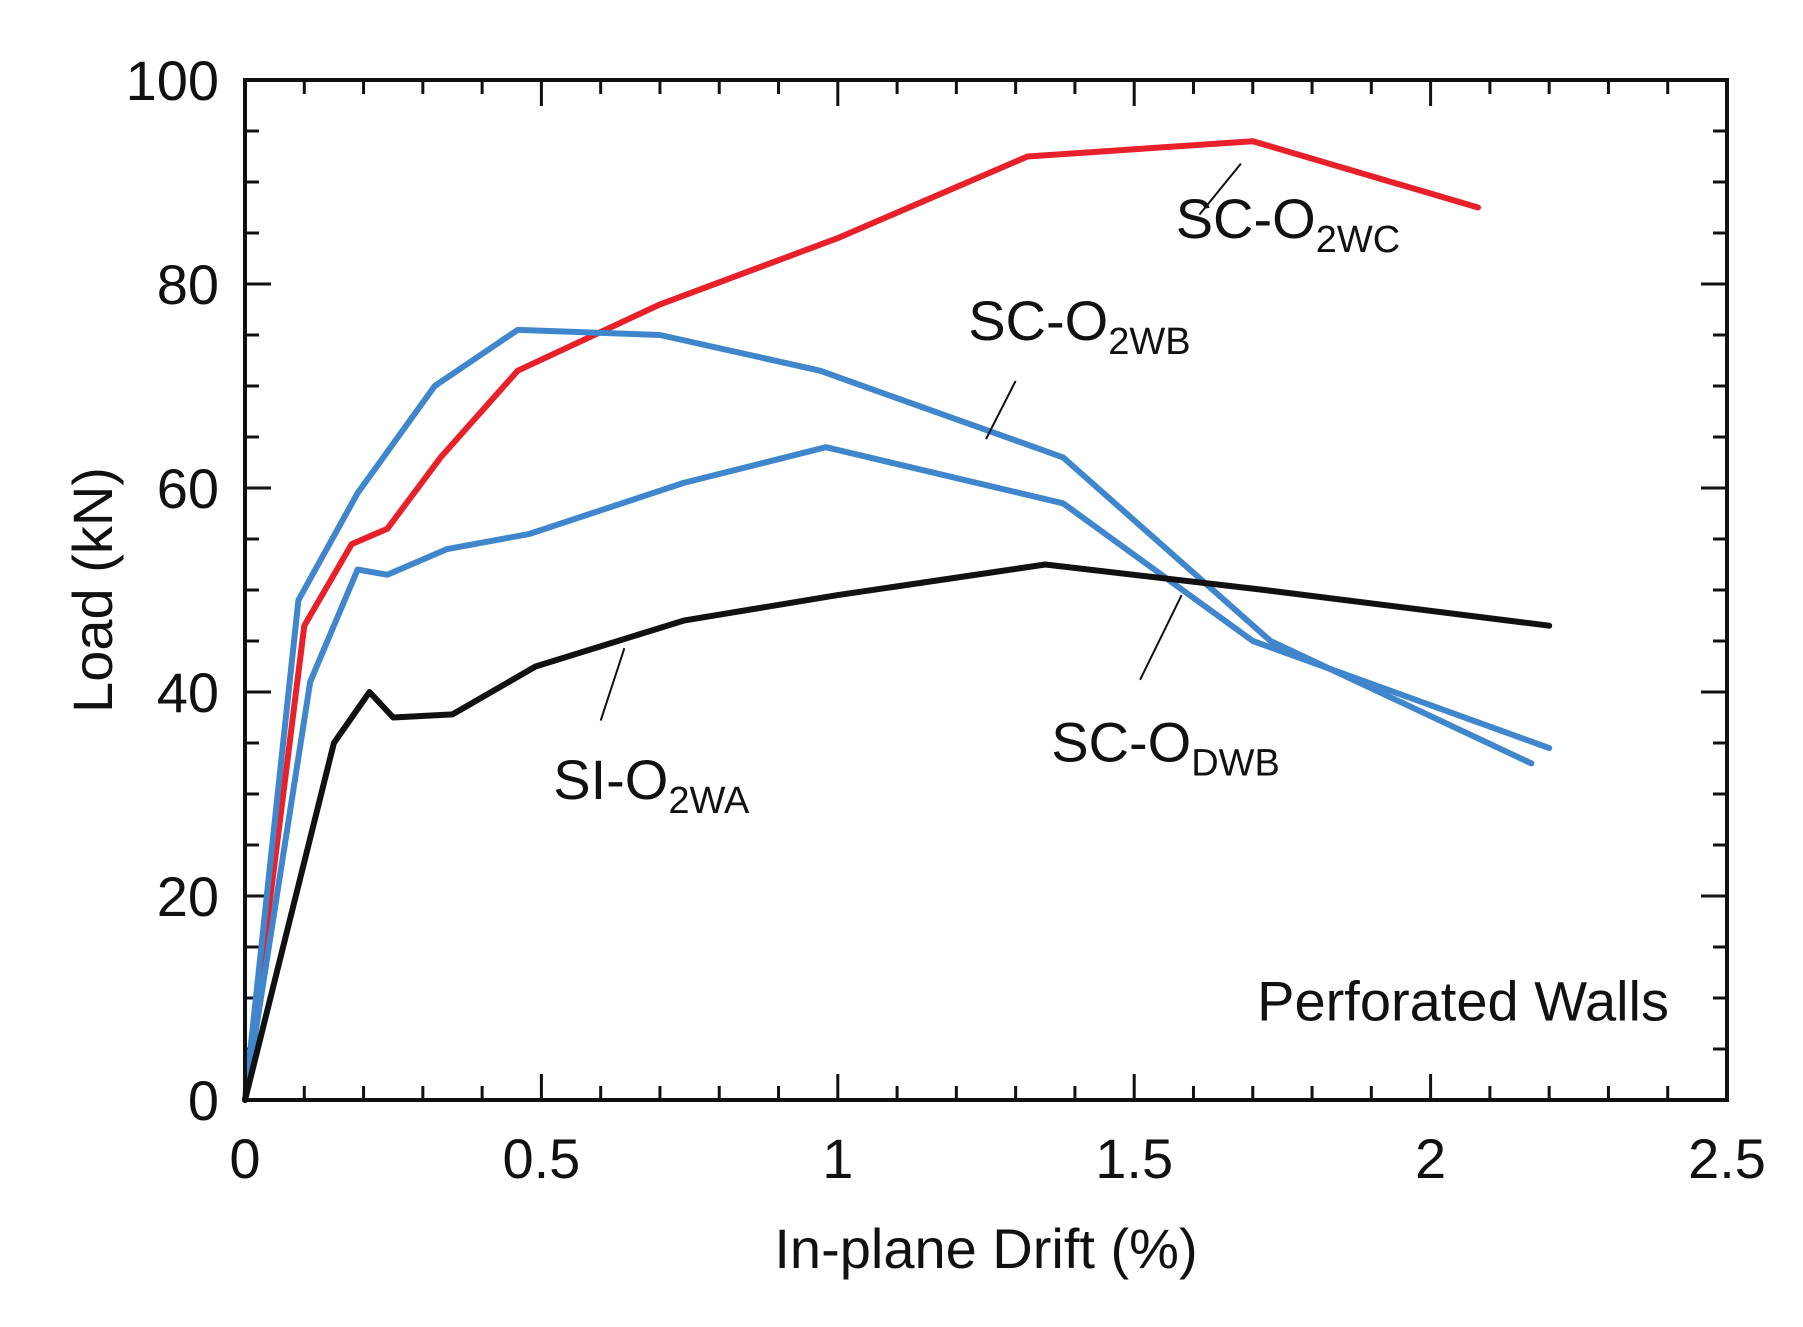  What do you see at coordinates (172, 80) in the screenshot?
I see `y-tick-label: 100` at bounding box center [172, 80].